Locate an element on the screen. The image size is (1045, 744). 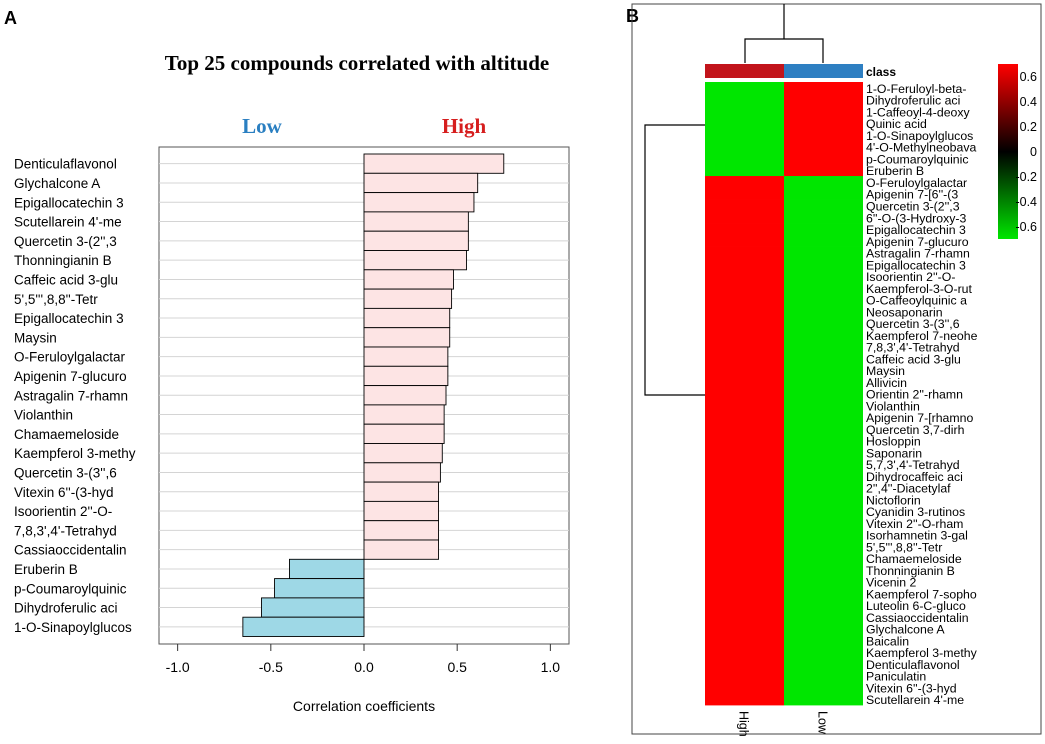
row-label: Paniculatin is located at coordinates (896, 677).